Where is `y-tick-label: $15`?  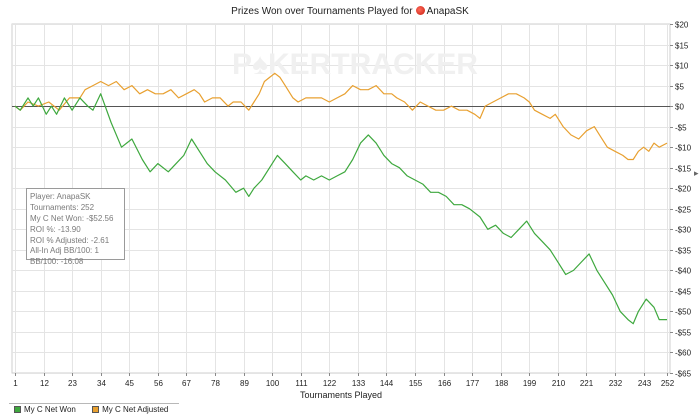
y-tick-label: $15 is located at coordinates (682, 46).